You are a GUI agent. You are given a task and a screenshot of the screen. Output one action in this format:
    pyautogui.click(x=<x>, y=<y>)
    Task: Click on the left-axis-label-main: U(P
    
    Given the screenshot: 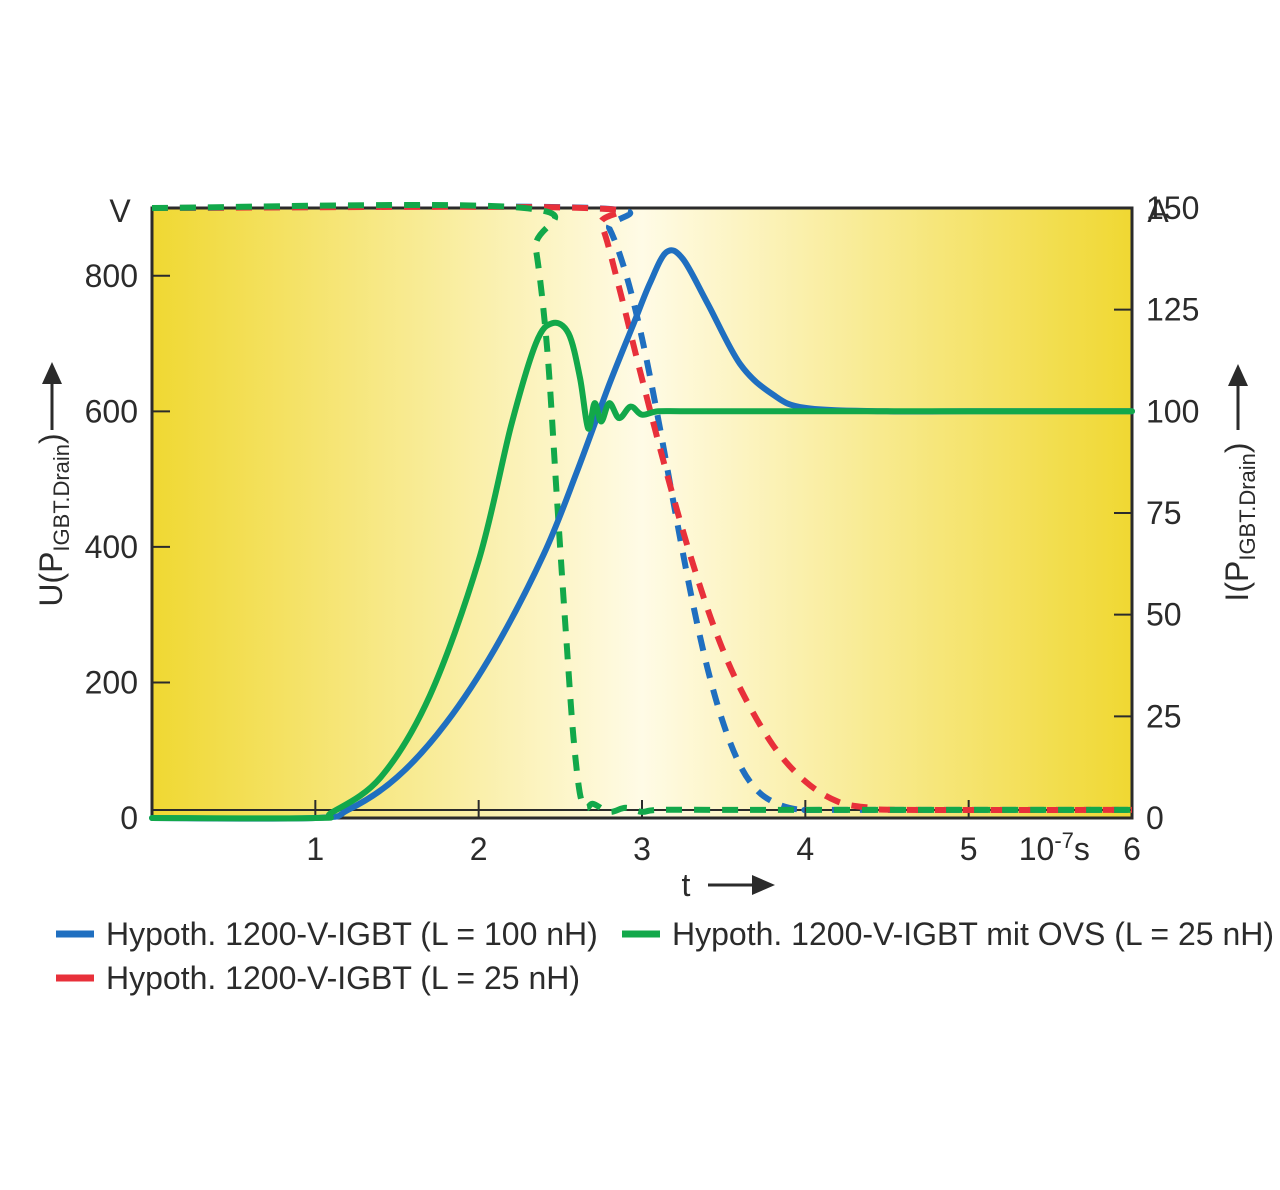 What is the action you would take?
    pyautogui.click(x=51, y=579)
    